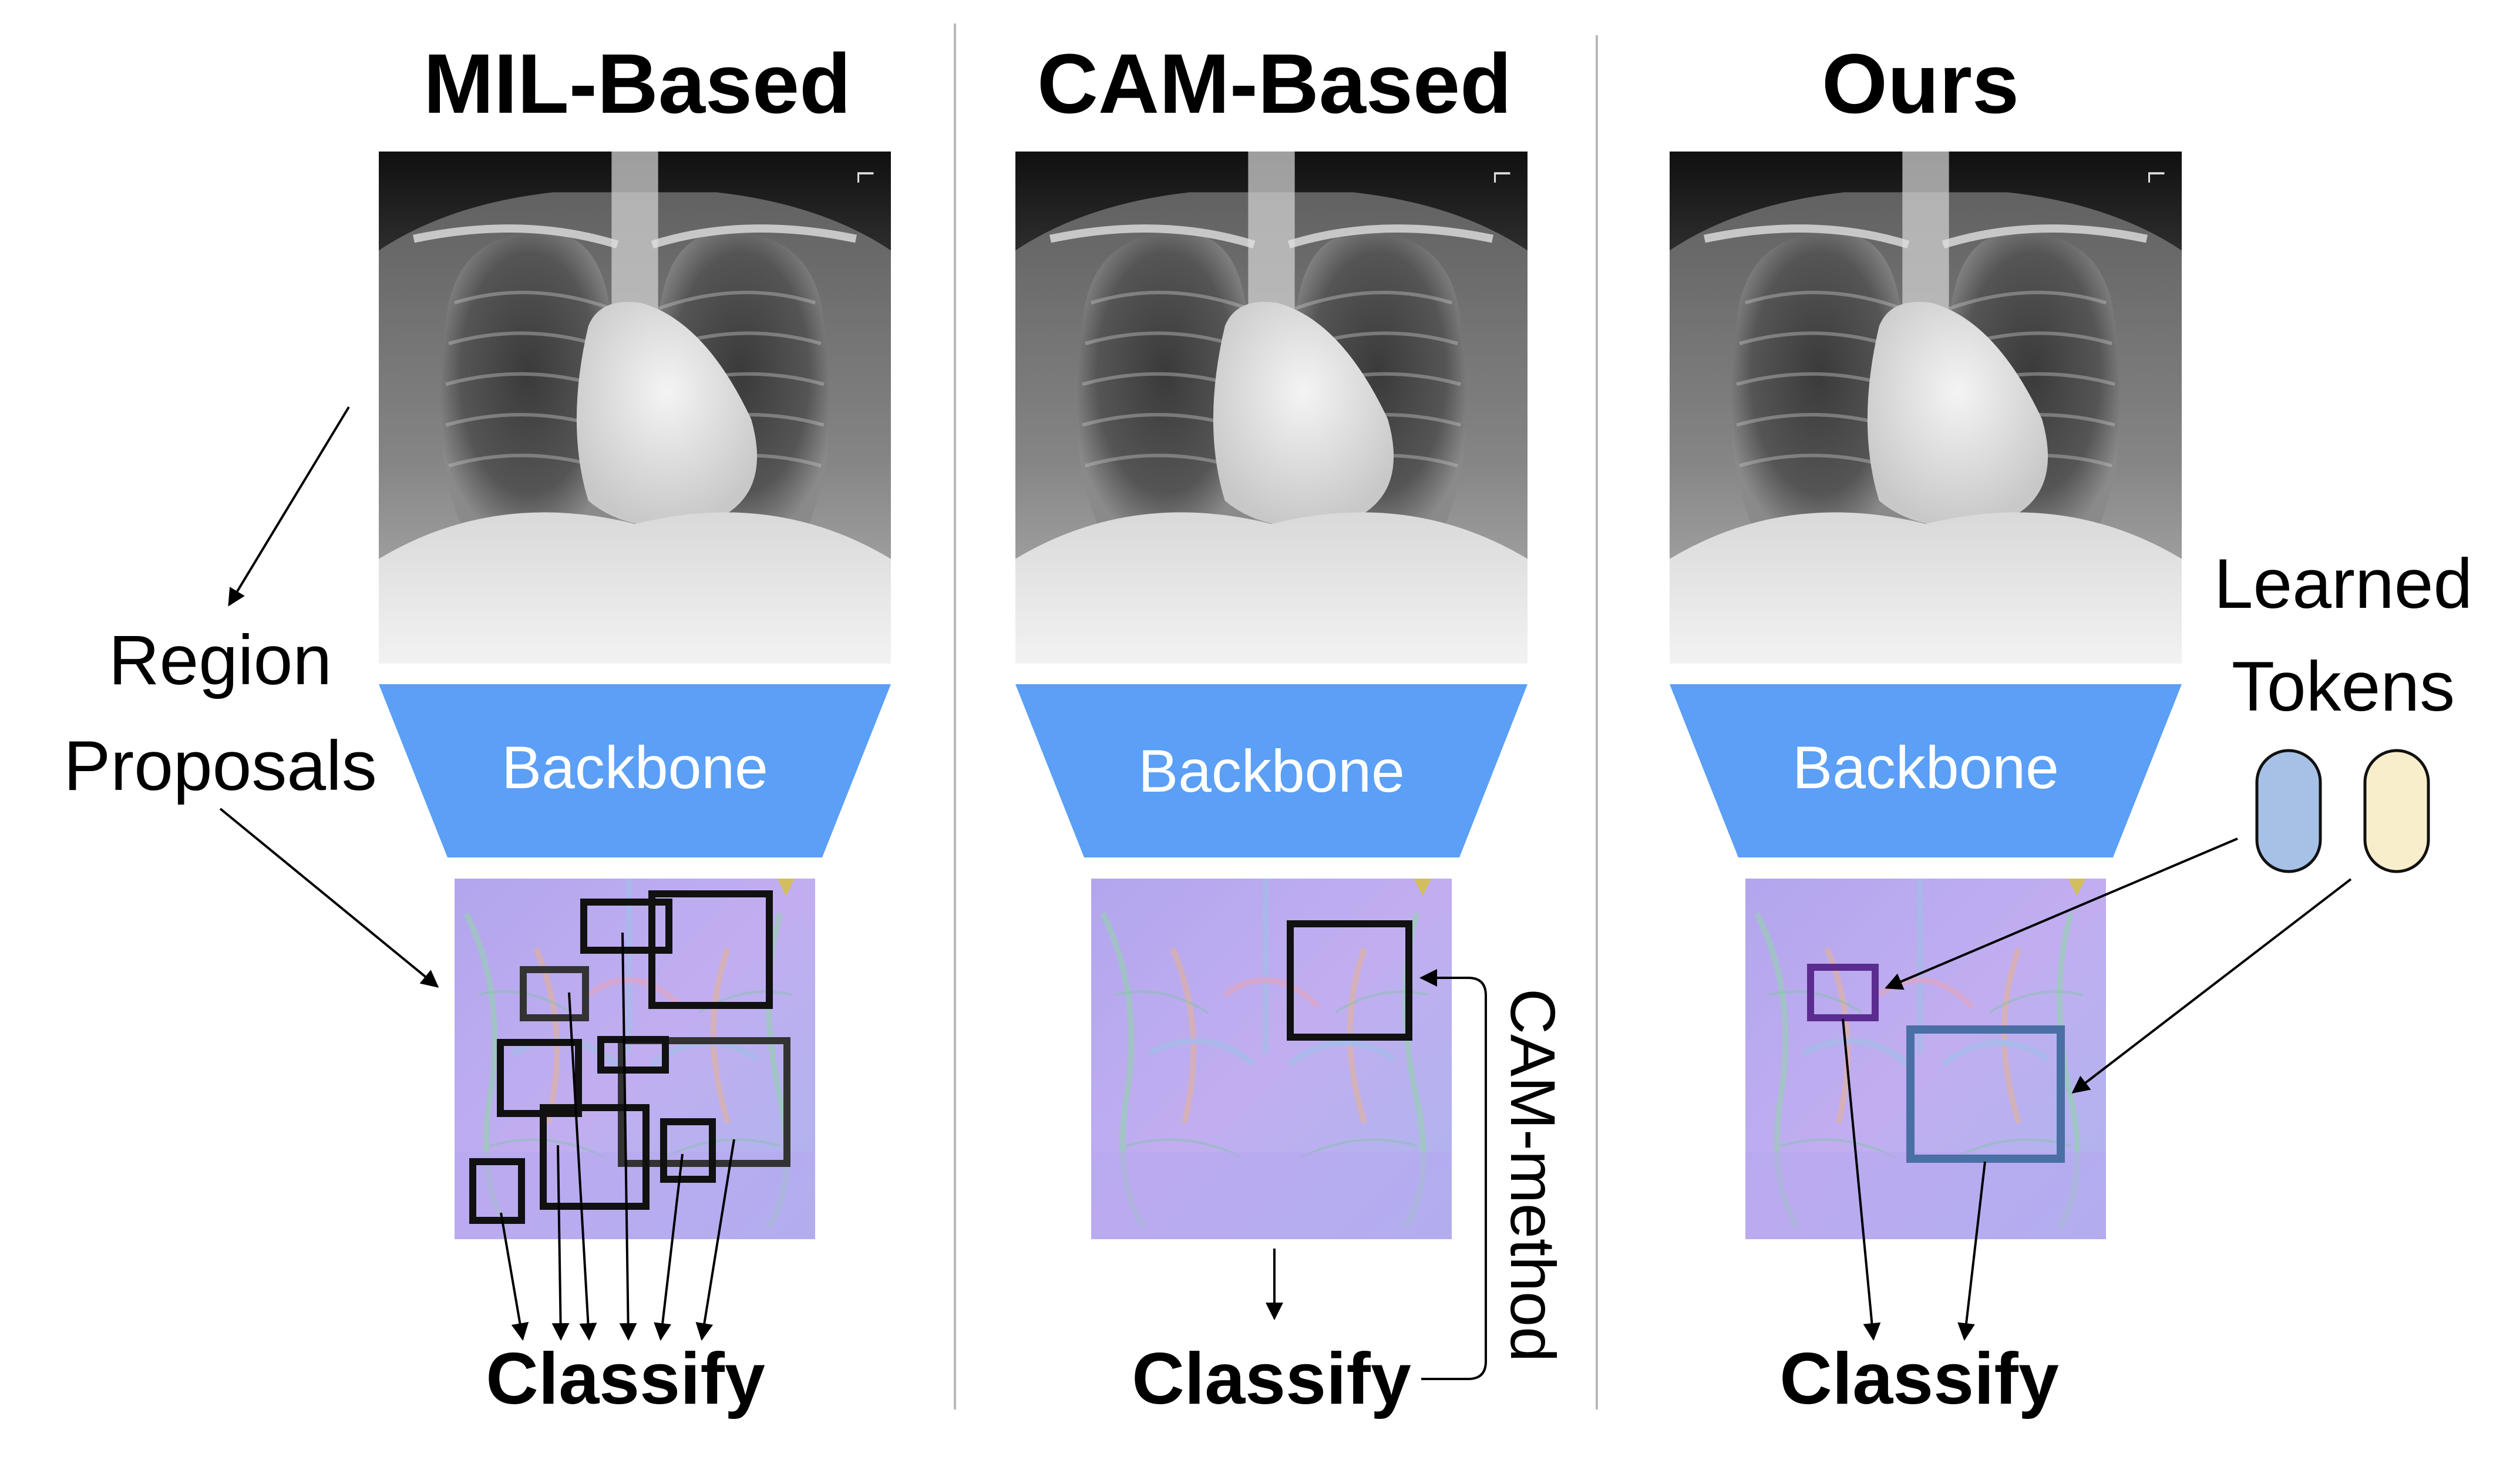  What do you see at coordinates (2118, 966) in the screenshot?
I see `token-arrows` at bounding box center [2118, 966].